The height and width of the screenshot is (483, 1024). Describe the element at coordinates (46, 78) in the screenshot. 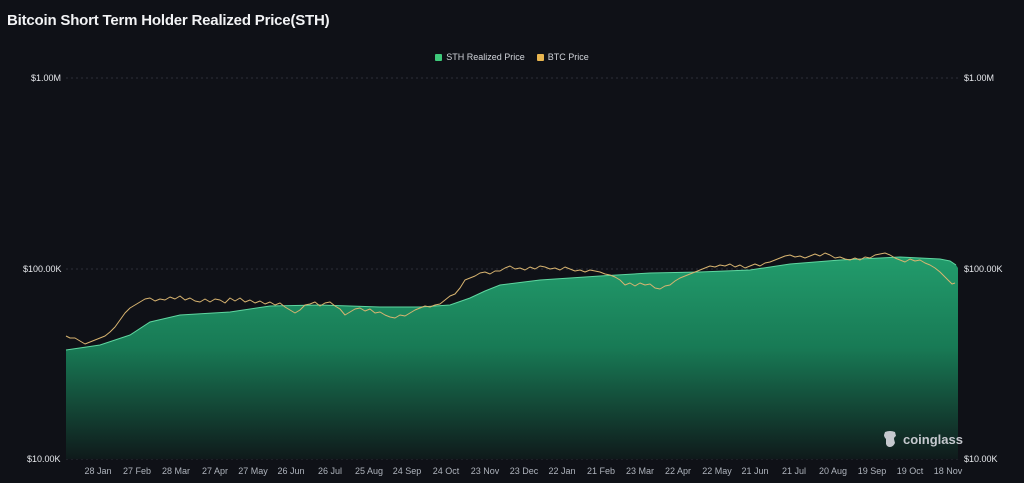

I see `y-tick-left-1m: $1.00M` at that location.